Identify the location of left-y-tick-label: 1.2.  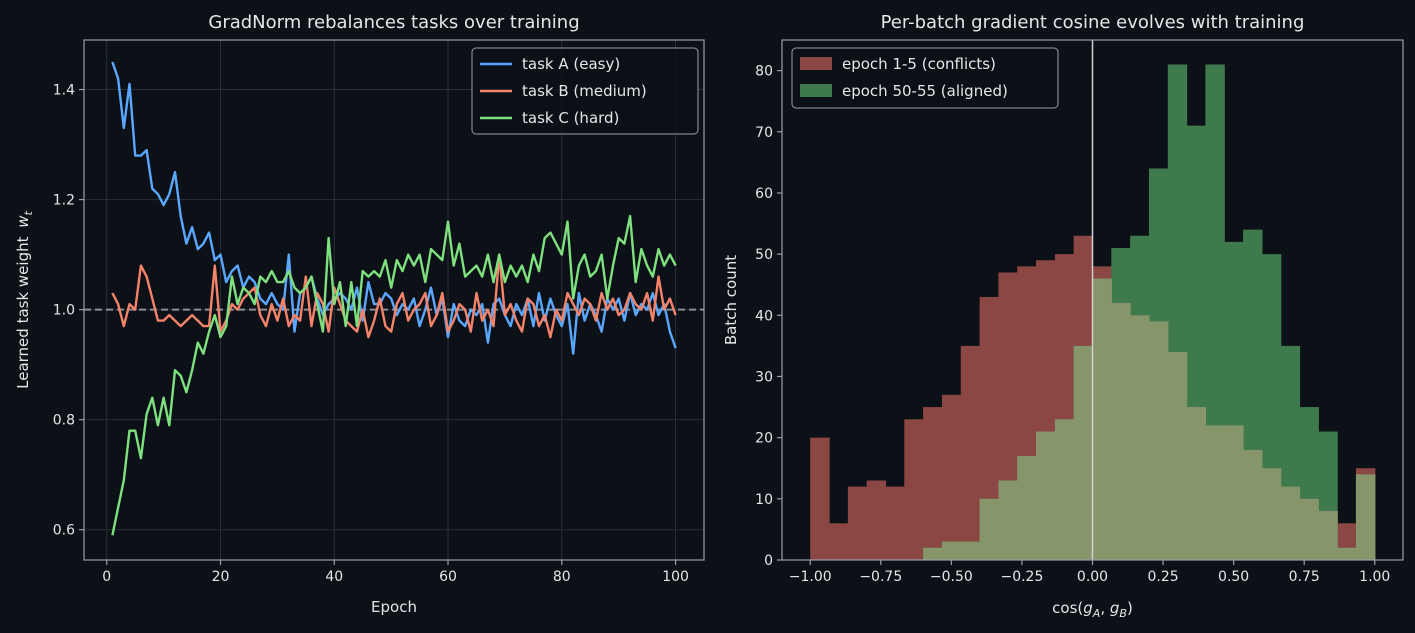
(64, 201).